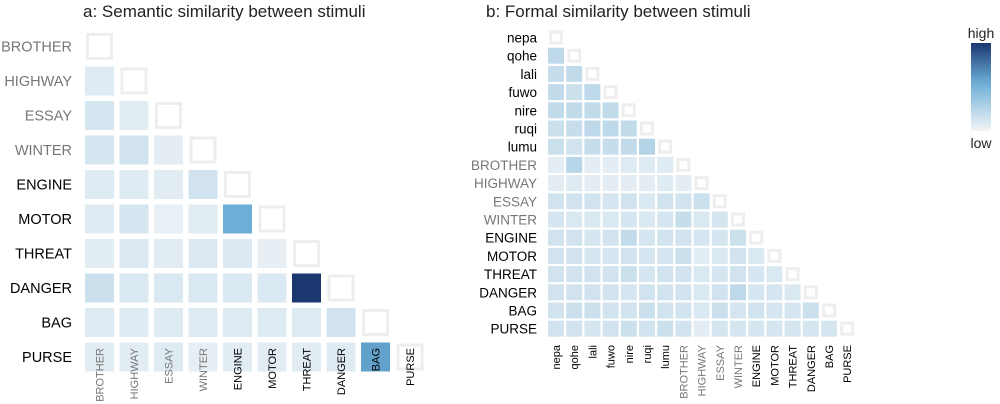 The height and width of the screenshot is (404, 1000). What do you see at coordinates (522, 38) in the screenshot?
I see `row-label: nepa` at bounding box center [522, 38].